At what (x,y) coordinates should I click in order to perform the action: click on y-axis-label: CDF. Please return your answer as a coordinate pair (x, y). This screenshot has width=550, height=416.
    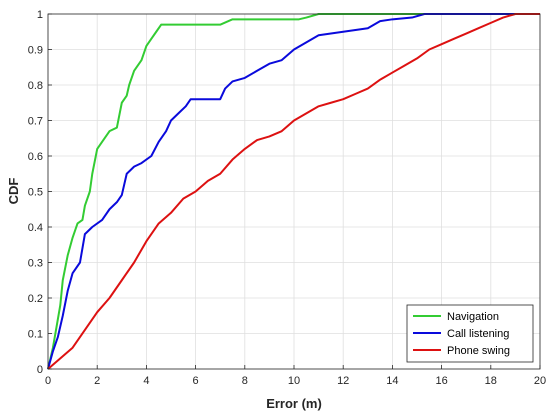
    Looking at the image, I should click on (13, 191).